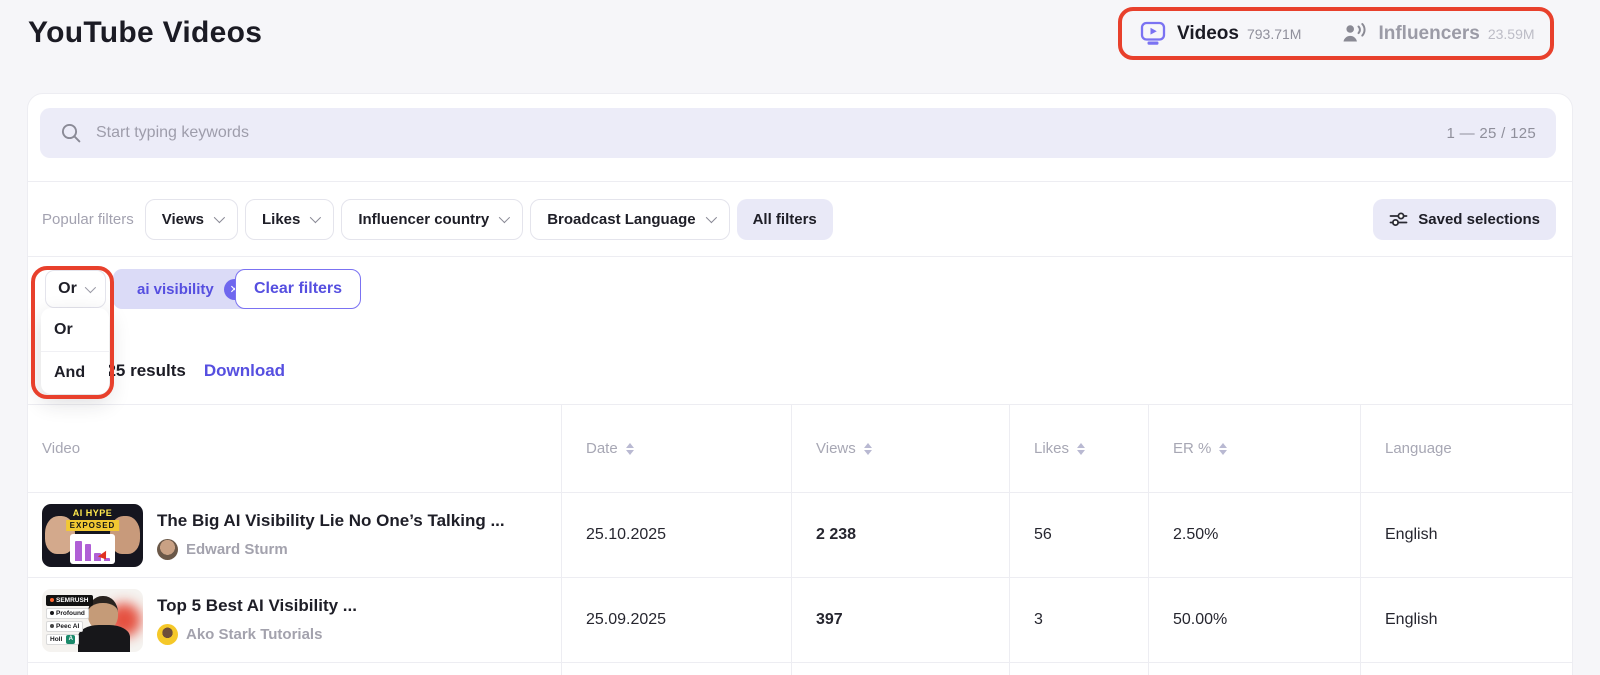 The width and height of the screenshot is (1600, 675). What do you see at coordinates (1354, 33) in the screenshot?
I see `influencer-speaker-icon` at bounding box center [1354, 33].